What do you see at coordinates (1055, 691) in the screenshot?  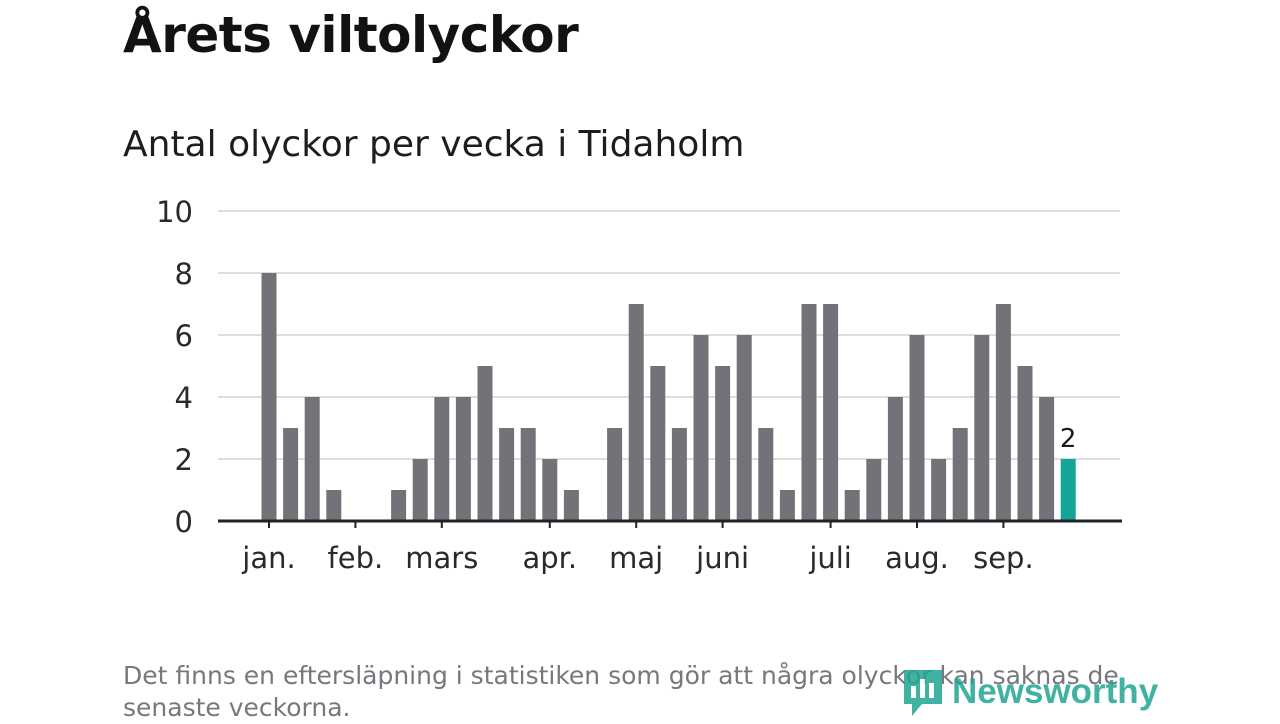 I see `newsworthy-logo-text: Newsworthy` at bounding box center [1055, 691].